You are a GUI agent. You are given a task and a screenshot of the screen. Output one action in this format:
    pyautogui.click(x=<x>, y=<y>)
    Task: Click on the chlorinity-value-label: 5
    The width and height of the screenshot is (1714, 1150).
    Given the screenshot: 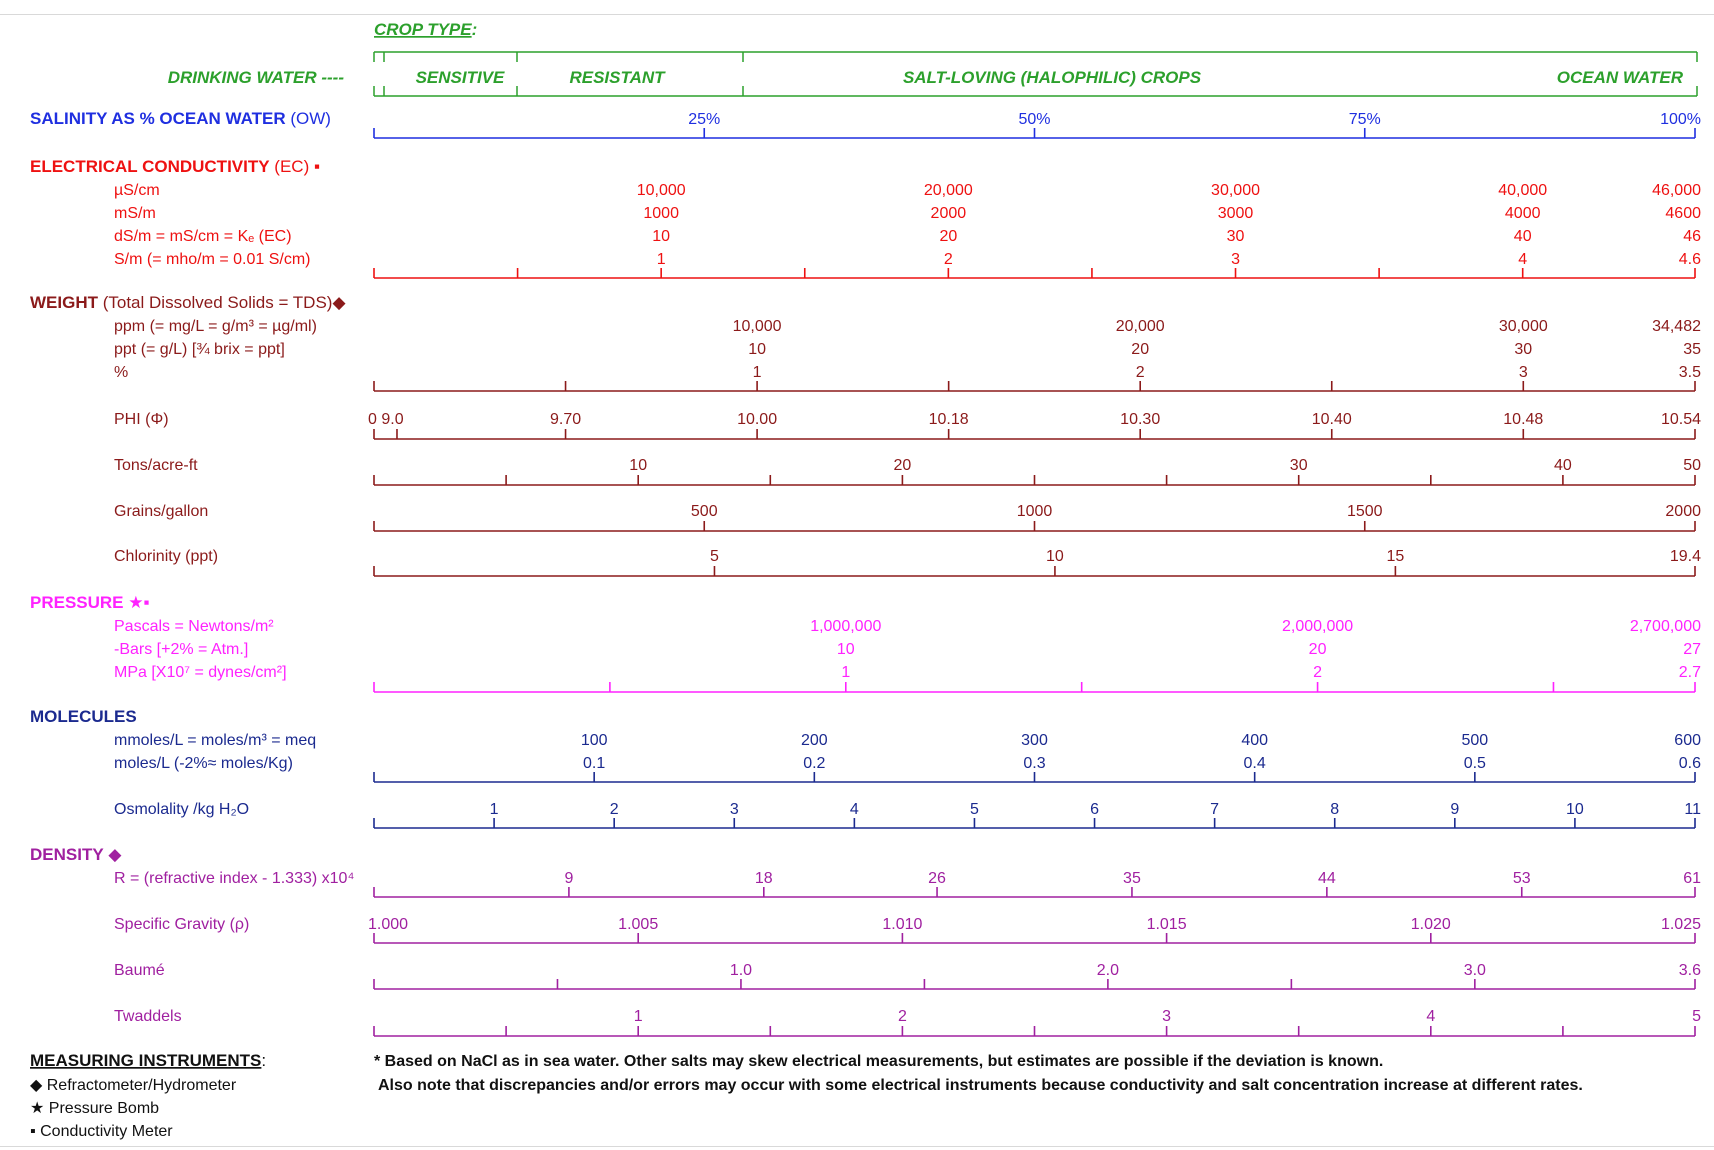 What is the action you would take?
    pyautogui.click(x=714, y=556)
    